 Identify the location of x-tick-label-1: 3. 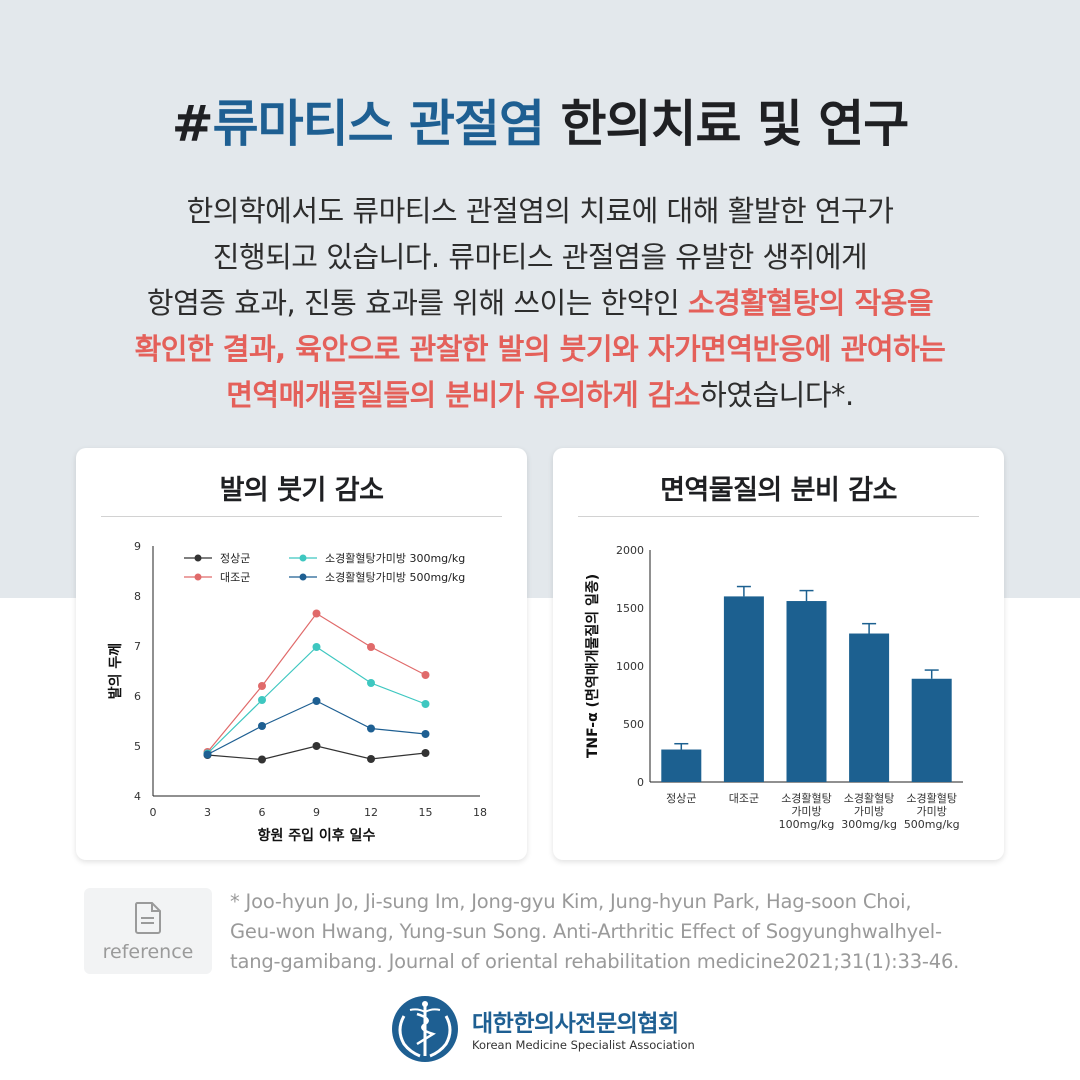
(207, 812).